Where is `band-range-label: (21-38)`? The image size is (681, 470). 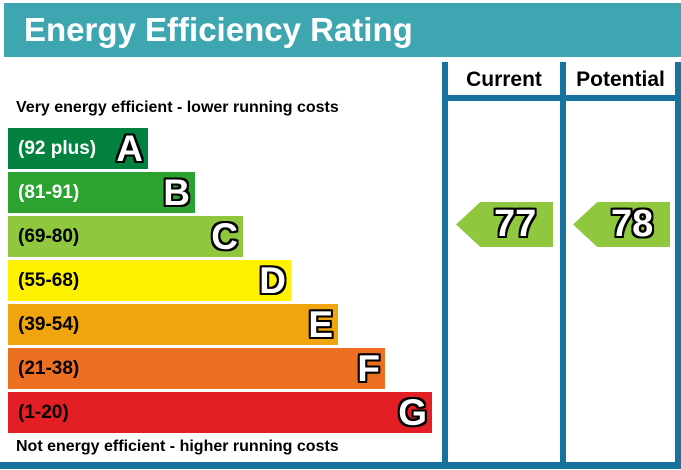
band-range-label: (21-38) is located at coordinates (49, 368).